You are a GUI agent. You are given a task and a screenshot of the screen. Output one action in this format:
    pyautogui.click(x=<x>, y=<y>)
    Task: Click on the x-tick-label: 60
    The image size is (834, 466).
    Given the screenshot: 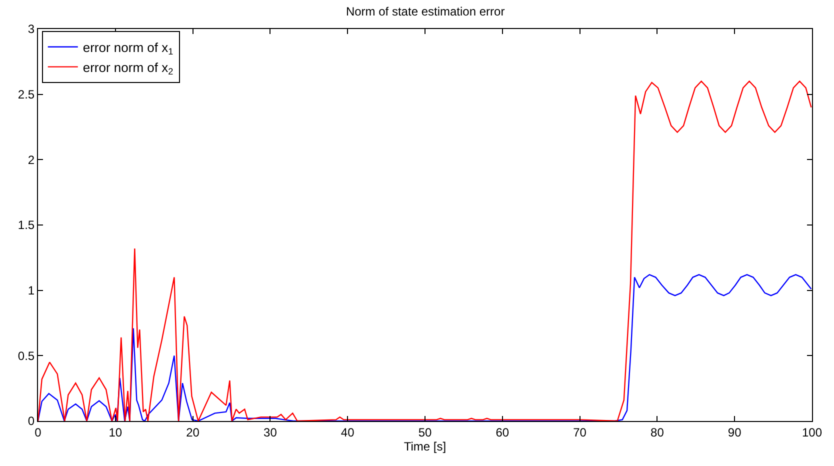 What is the action you would take?
    pyautogui.click(x=503, y=432)
    